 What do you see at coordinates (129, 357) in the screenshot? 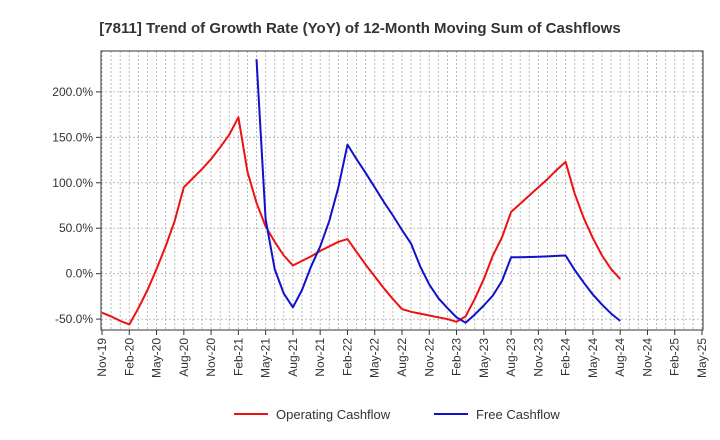
I see `x-tick-label: Feb-20` at bounding box center [129, 357].